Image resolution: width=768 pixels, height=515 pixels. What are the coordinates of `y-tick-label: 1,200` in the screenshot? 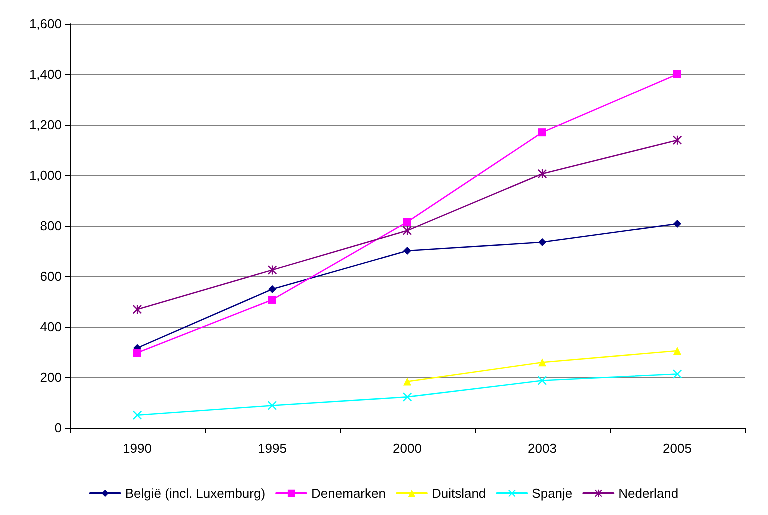 It's located at (45, 125).